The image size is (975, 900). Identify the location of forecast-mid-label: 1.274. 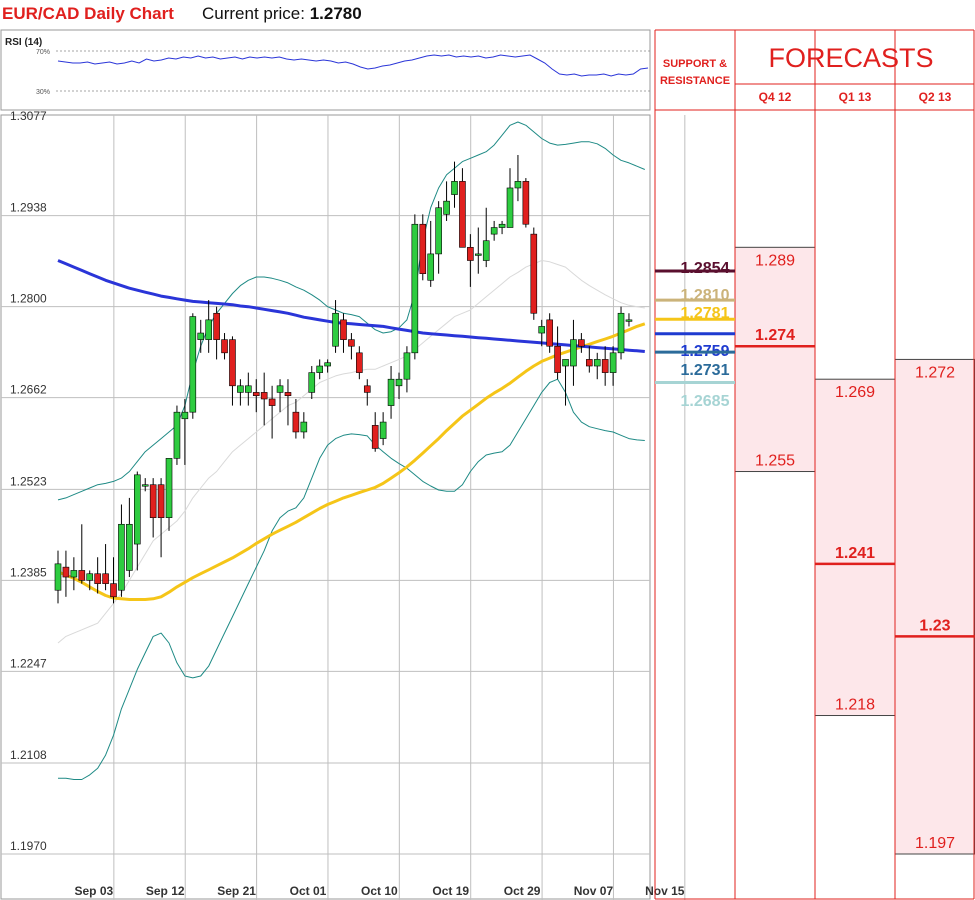
(775, 335).